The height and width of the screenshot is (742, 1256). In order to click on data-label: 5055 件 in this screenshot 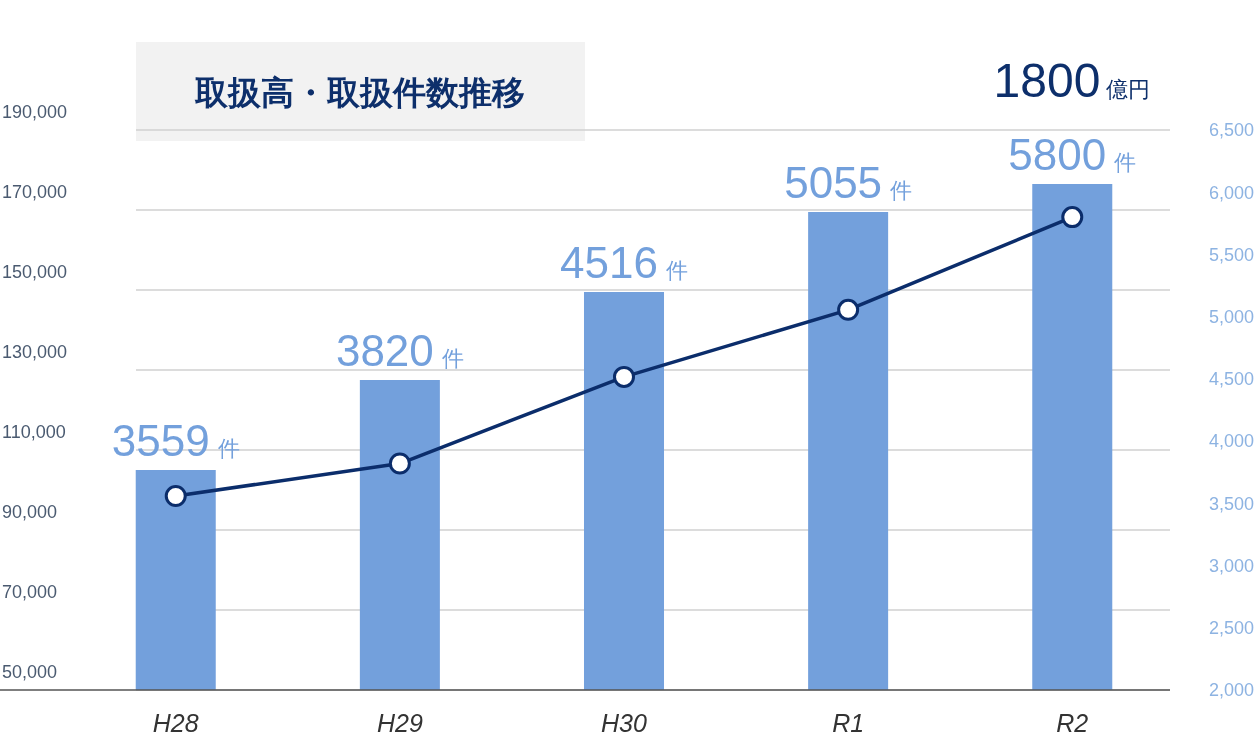, I will do `click(848, 182)`.